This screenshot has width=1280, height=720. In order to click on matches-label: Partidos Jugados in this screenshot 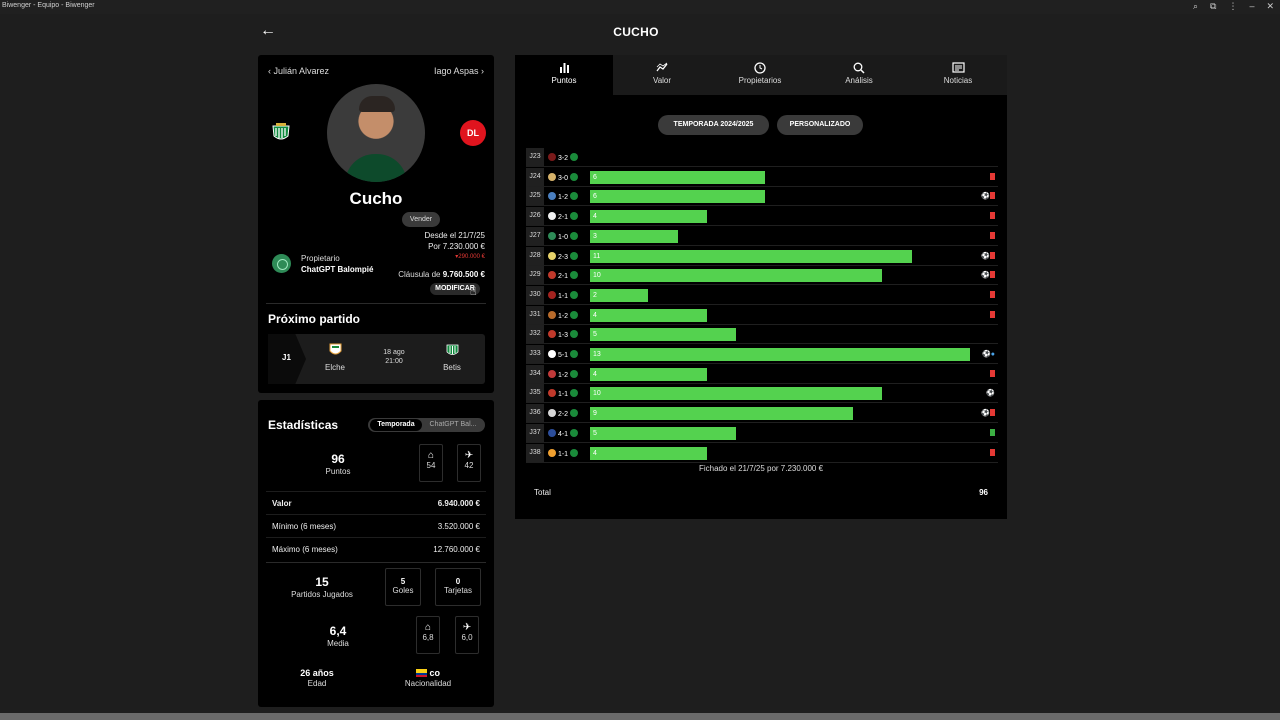, I will do `click(322, 594)`.